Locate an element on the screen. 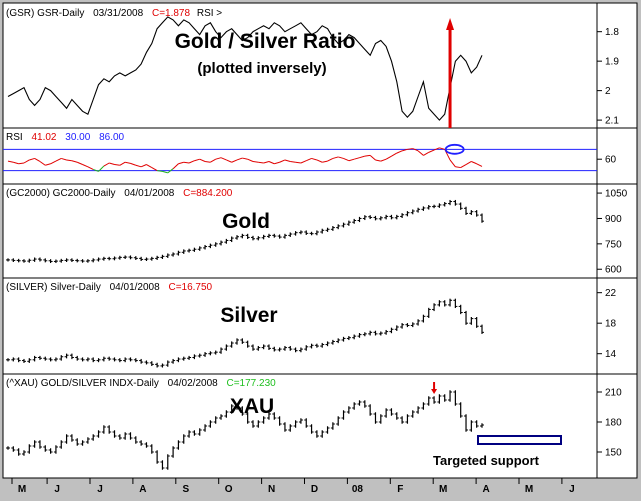 This screenshot has width=641, height=501. silver-tick-label: 14 is located at coordinates (611, 354).